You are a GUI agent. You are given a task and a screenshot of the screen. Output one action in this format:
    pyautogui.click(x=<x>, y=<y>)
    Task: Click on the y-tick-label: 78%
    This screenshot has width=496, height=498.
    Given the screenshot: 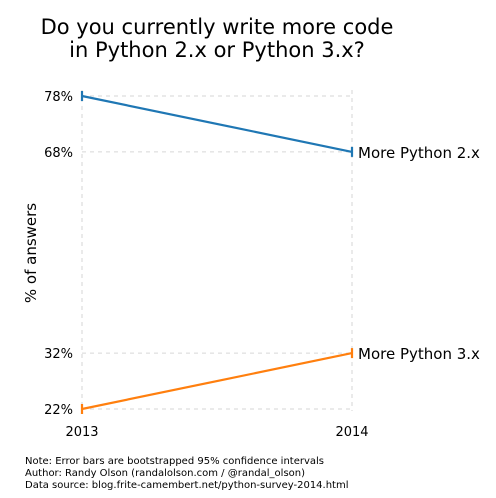 What is the action you would take?
    pyautogui.click(x=58, y=97)
    